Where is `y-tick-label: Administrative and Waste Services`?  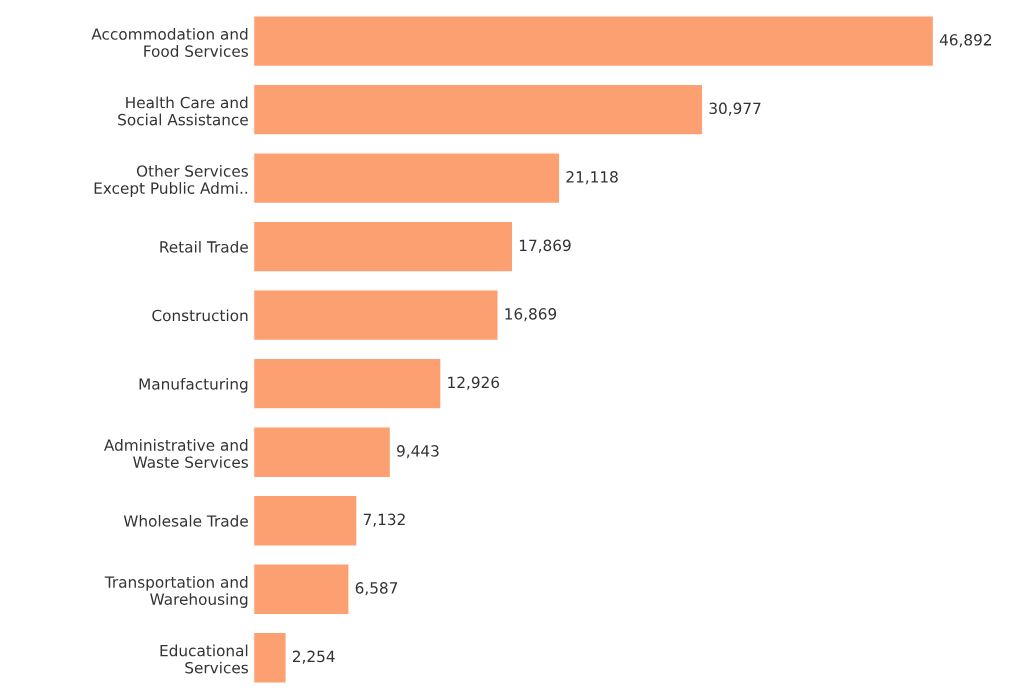
y-tick-label: Administrative and Waste Services is located at coordinates (176, 453).